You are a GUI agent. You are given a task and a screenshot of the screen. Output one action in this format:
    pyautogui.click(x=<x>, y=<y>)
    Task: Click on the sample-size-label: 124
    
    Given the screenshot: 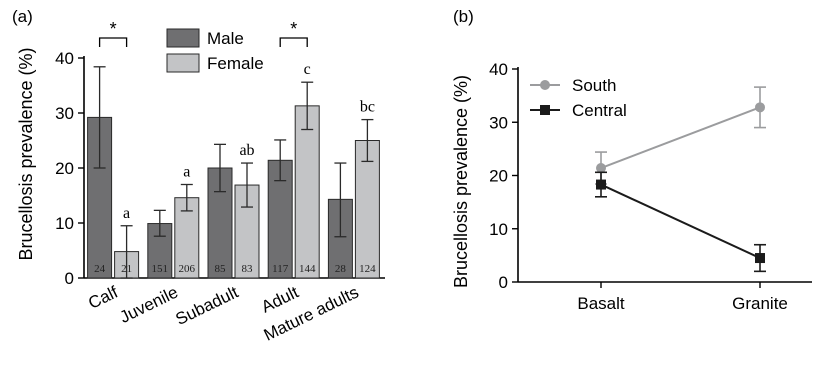 What is the action you would take?
    pyautogui.click(x=367, y=269)
    